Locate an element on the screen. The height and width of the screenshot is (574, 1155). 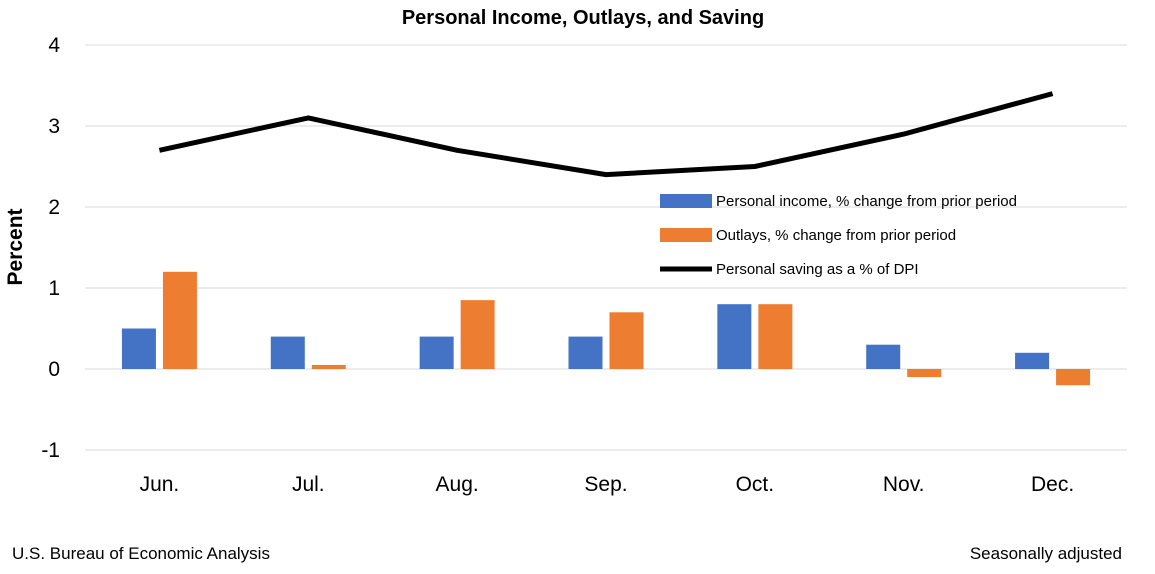
x-tick-label: Sep. is located at coordinates (605, 484).